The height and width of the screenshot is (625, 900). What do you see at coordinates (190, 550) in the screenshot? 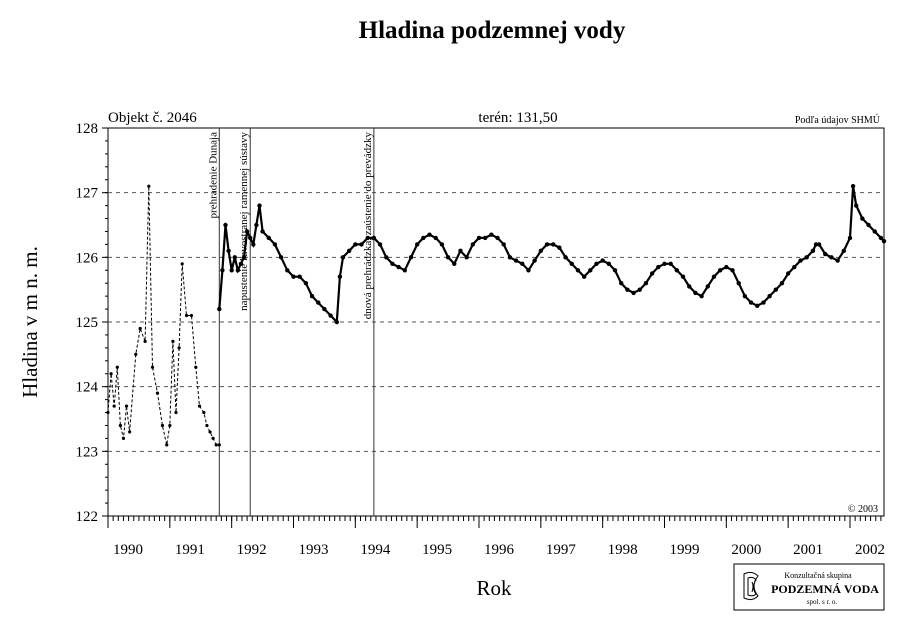
I see `x-tick-label: 1991` at bounding box center [190, 550].